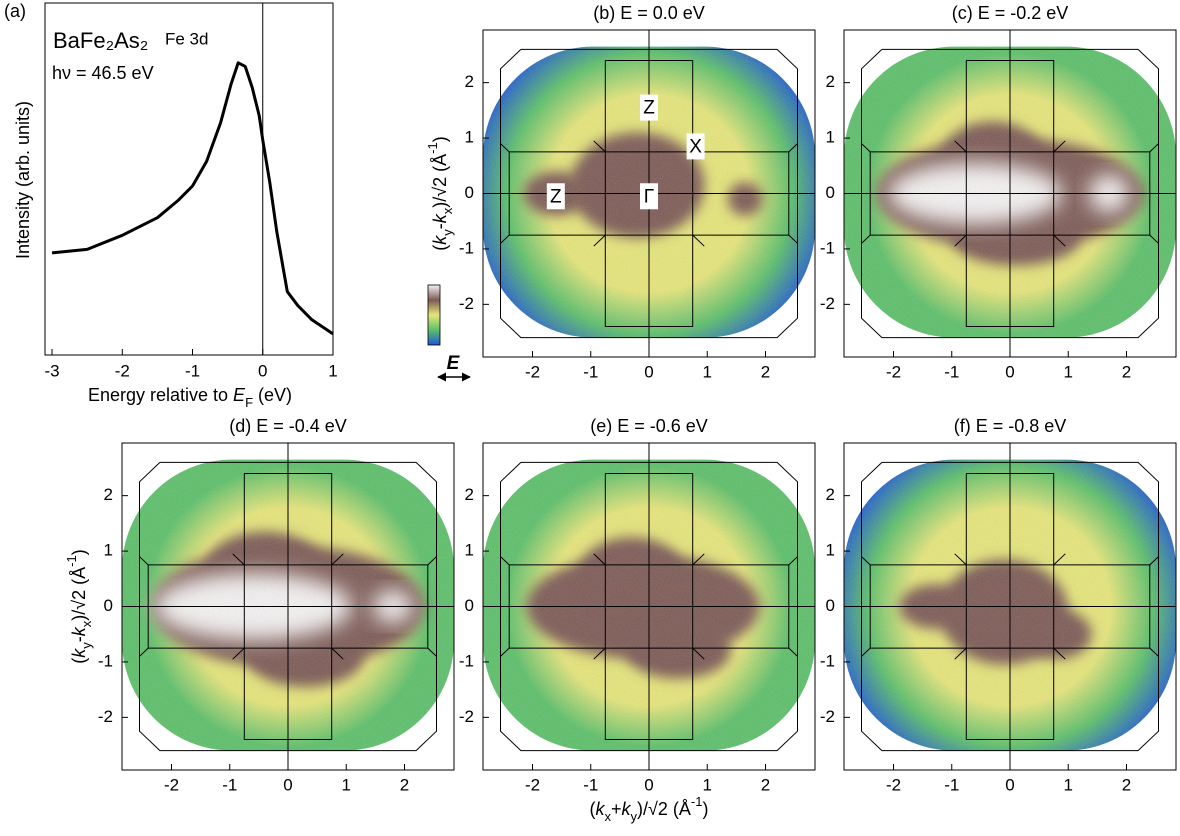 This screenshot has width=1180, height=836. I want to click on panel-title: (e) E = -0.6 eV, so click(649, 426).